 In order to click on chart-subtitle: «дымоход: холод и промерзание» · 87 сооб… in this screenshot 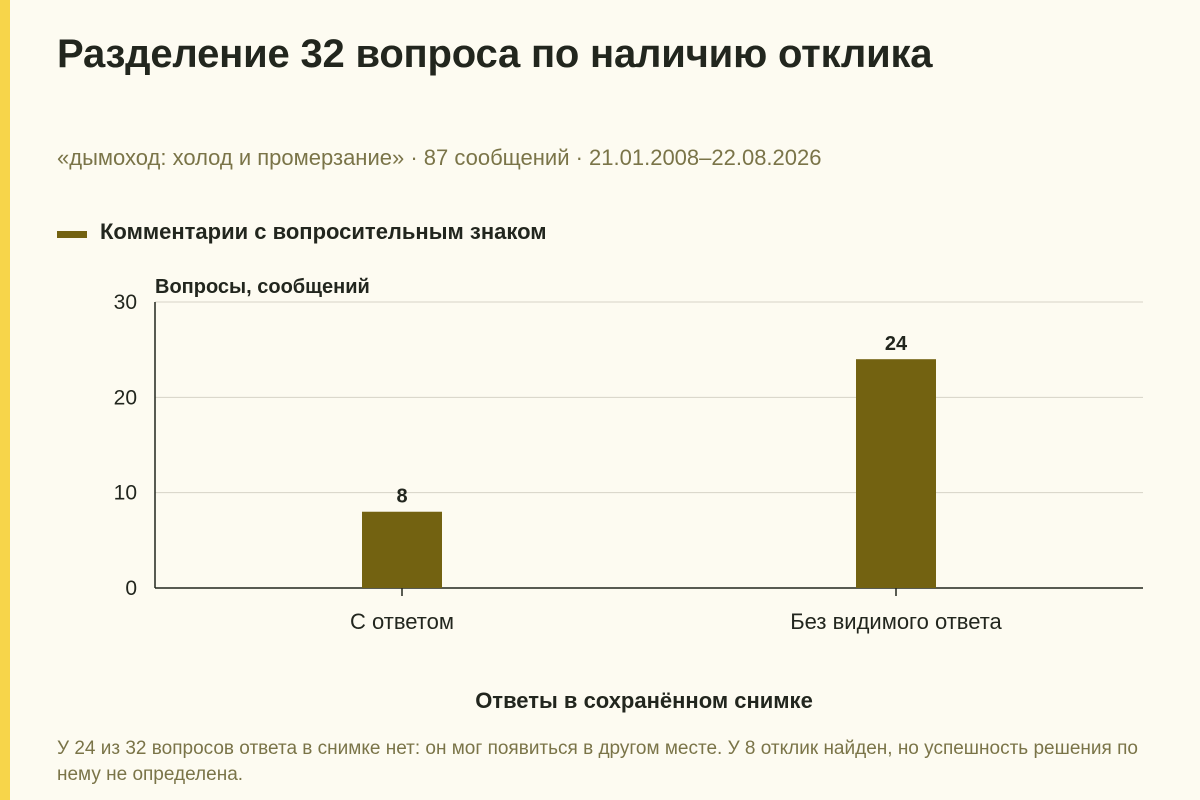, I will do `click(439, 157)`.